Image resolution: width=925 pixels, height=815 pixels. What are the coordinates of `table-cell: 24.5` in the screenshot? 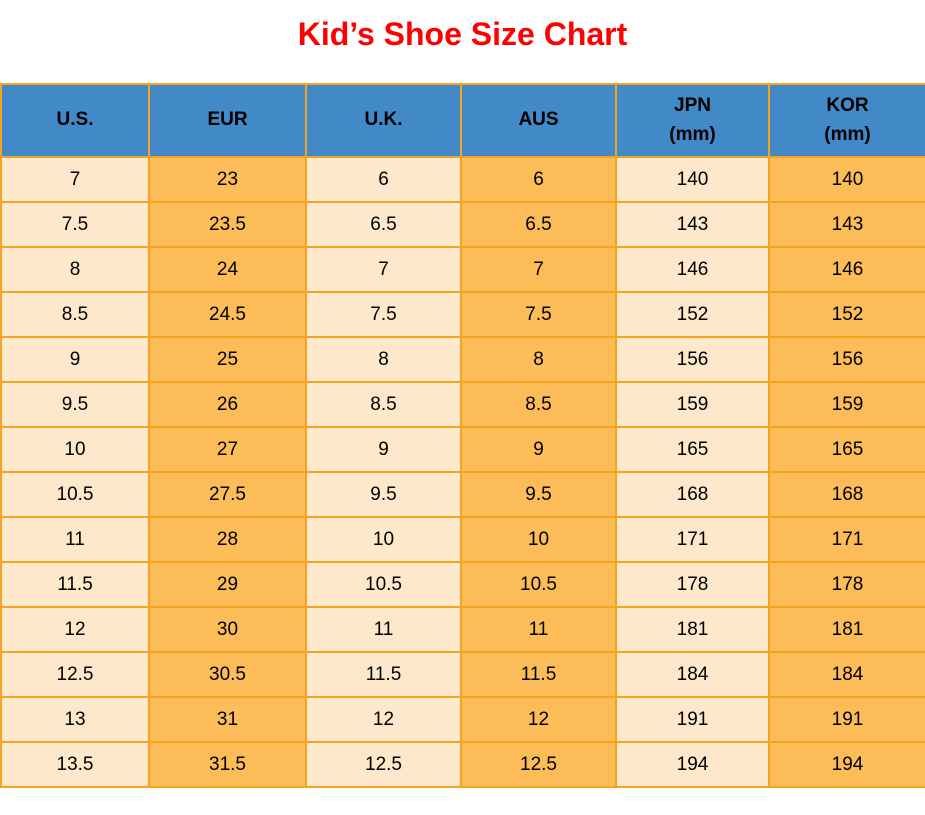 It's located at (227, 314).